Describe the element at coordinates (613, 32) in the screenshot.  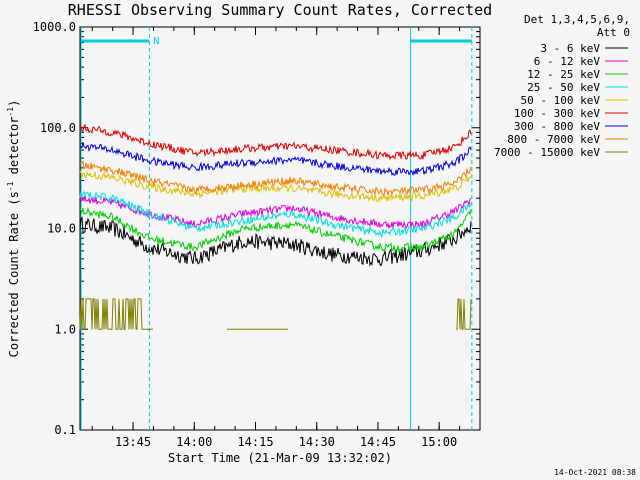
I see `detector-info-line-2: Att 0` at that location.